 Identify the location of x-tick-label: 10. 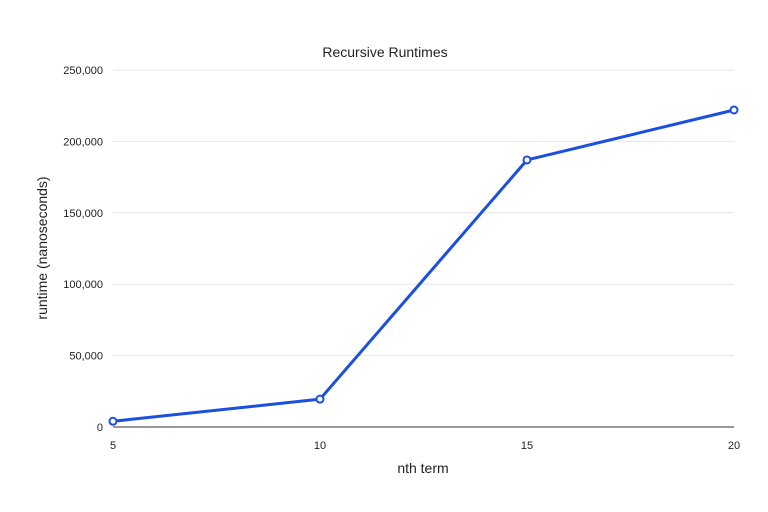
(320, 446).